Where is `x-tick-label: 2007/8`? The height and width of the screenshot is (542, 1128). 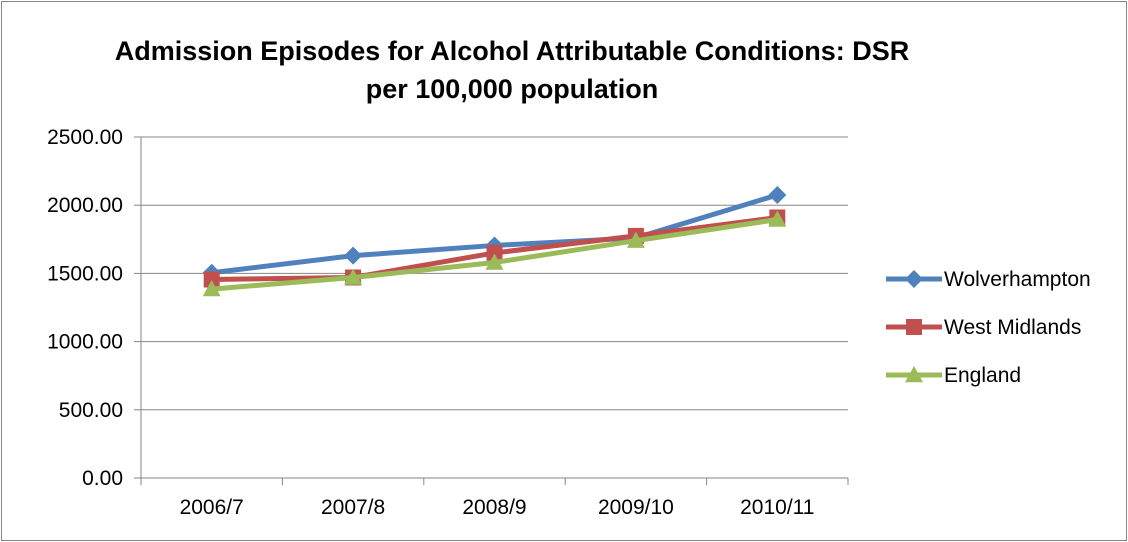 x-tick-label: 2007/8 is located at coordinates (353, 507).